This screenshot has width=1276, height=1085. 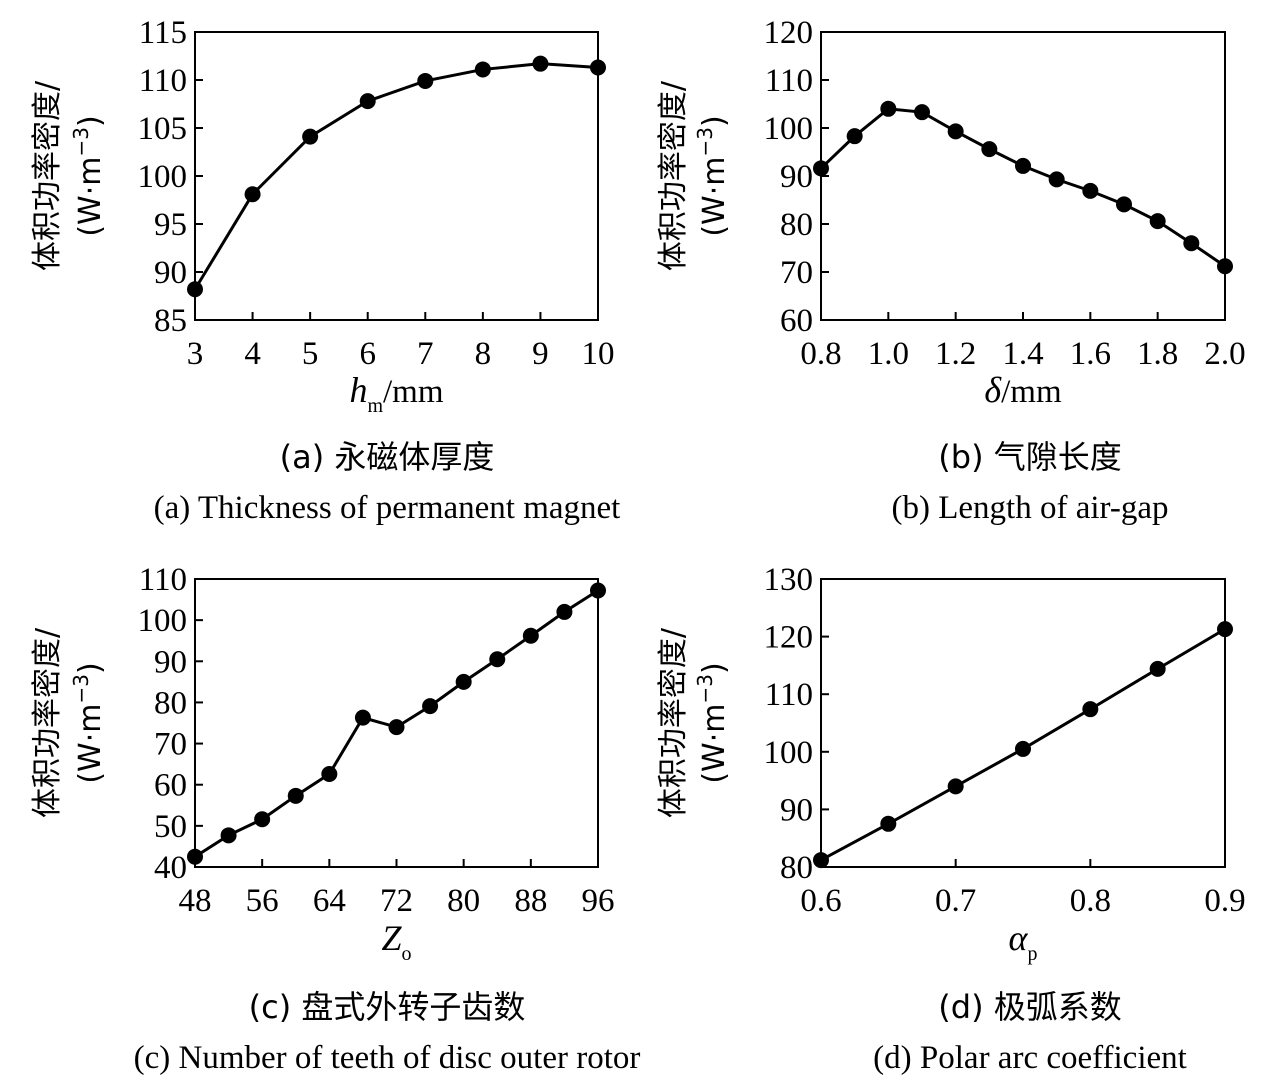 I want to click on x-axis-symbol: h, so click(x=358, y=390).